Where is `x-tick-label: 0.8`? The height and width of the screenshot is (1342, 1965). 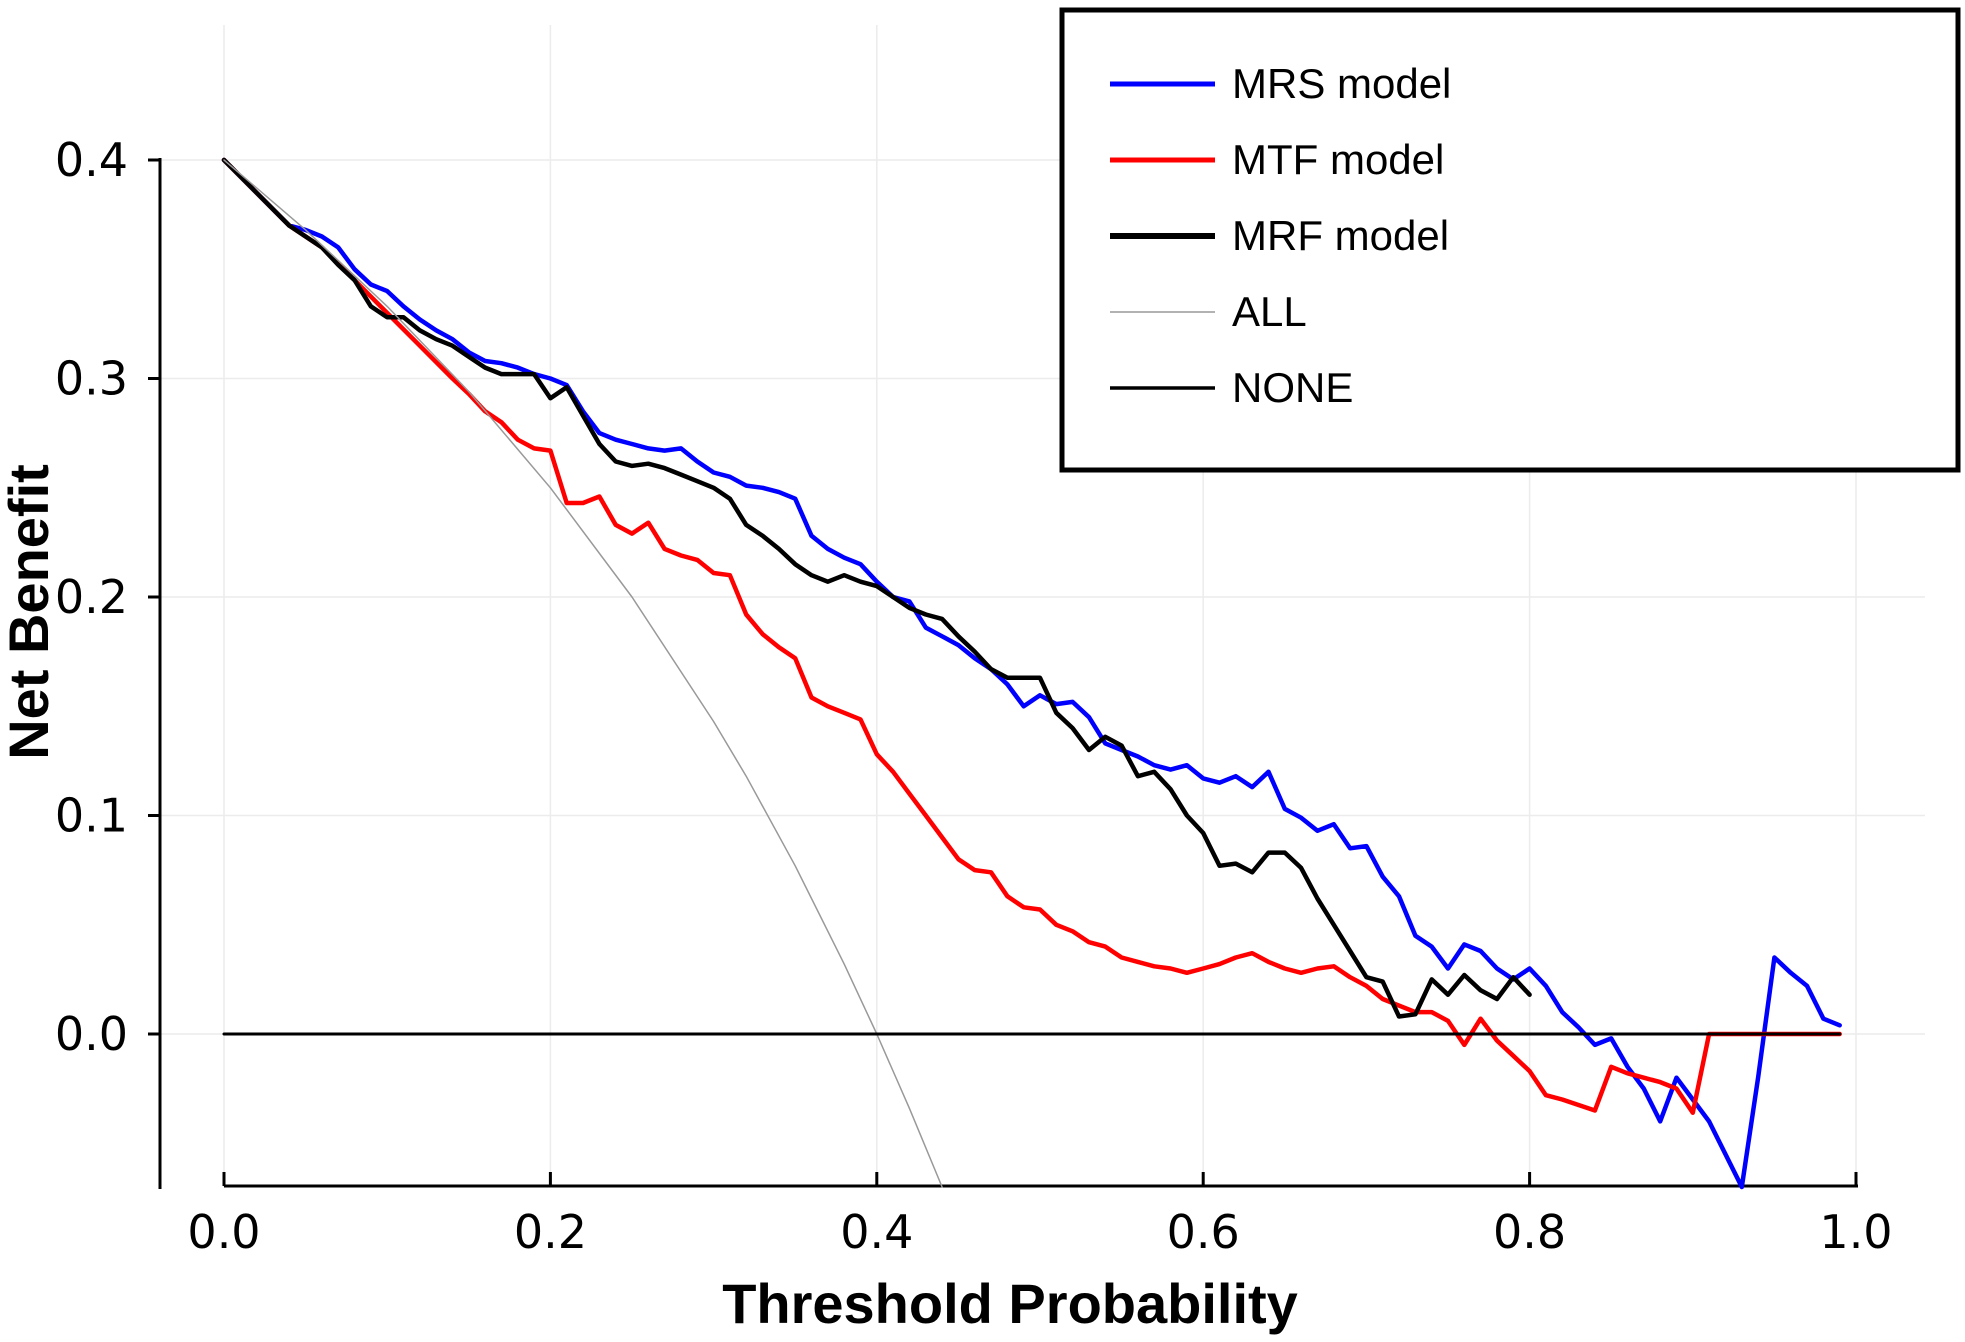 x-tick-label: 0.8 is located at coordinates (1529, 1232).